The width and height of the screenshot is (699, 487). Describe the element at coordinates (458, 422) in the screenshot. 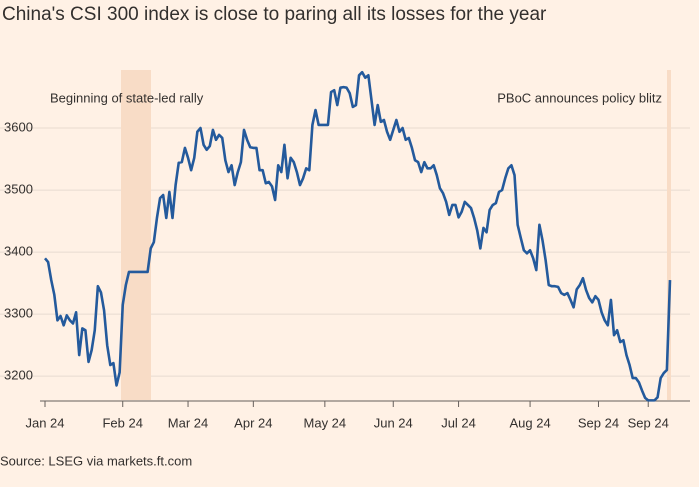

I see `x-tick-label: Jul 24` at that location.